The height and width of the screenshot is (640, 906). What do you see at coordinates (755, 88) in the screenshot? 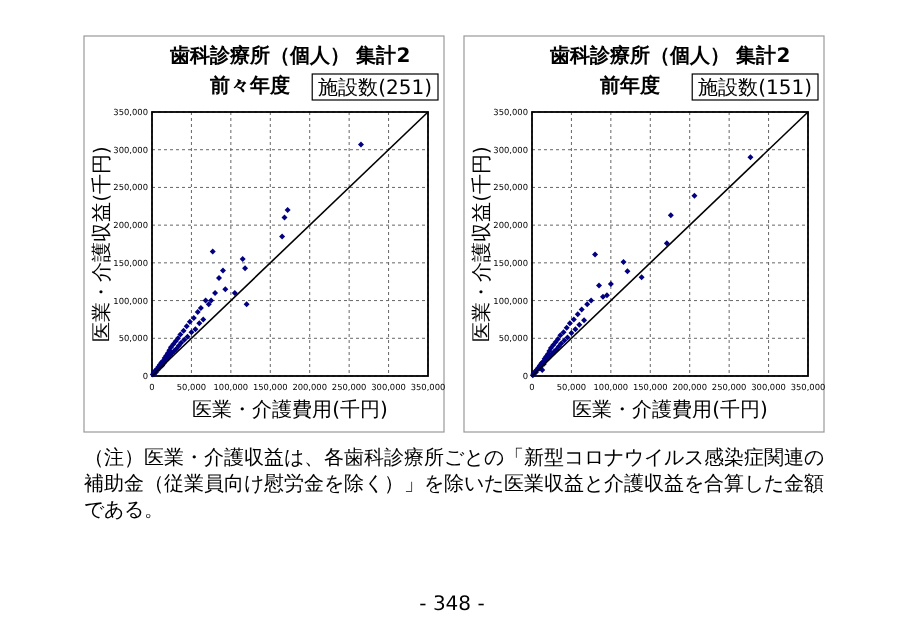
I see `text: 施設数(151)` at bounding box center [755, 88].